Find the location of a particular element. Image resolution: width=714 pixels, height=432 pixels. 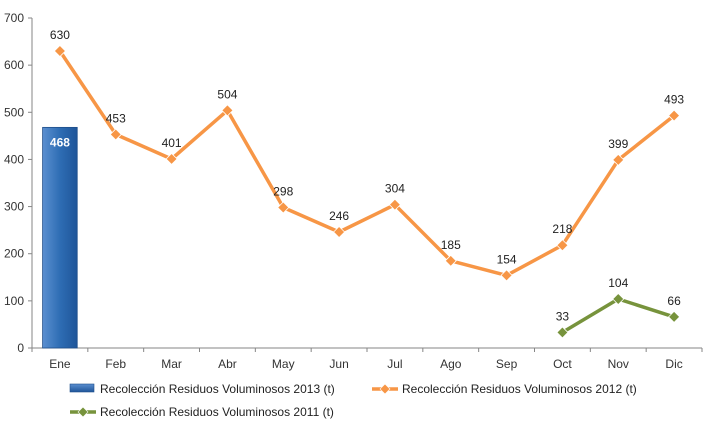

point-data-label: 298 is located at coordinates (283, 192).